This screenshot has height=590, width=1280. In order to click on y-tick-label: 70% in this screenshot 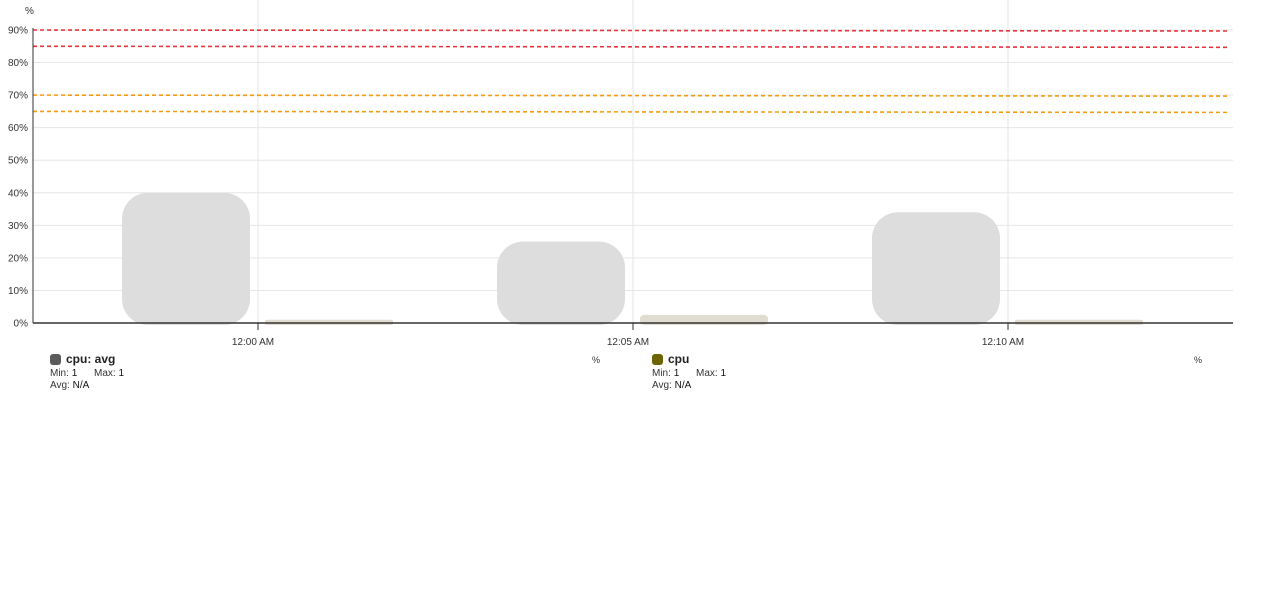, I will do `click(18, 96)`.